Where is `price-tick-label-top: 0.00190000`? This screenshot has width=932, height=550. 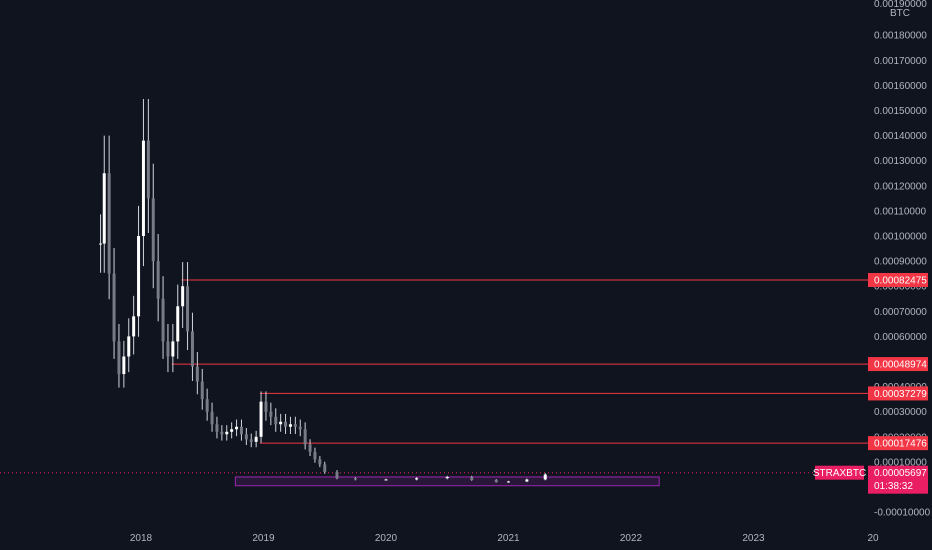
price-tick-label-top: 0.00190000 is located at coordinates (900, 5).